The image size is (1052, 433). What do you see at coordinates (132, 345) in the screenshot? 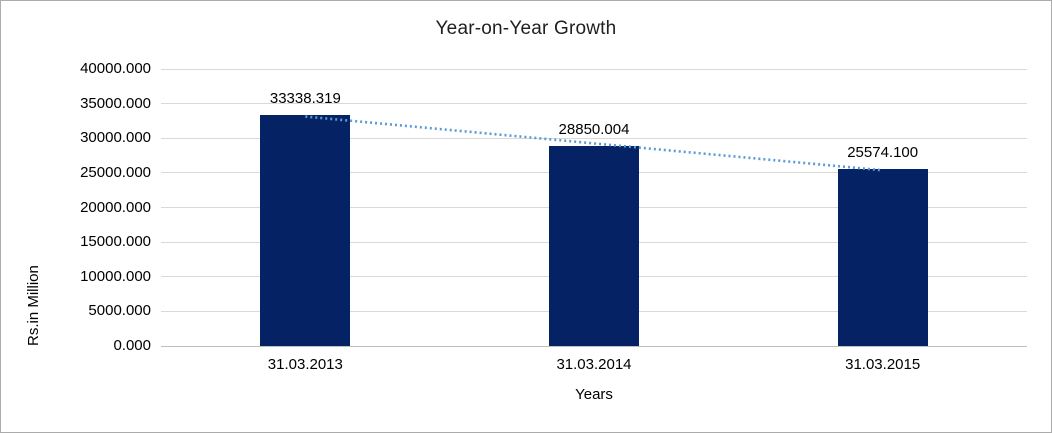
I see `y-tick-label: 0.000` at bounding box center [132, 345].